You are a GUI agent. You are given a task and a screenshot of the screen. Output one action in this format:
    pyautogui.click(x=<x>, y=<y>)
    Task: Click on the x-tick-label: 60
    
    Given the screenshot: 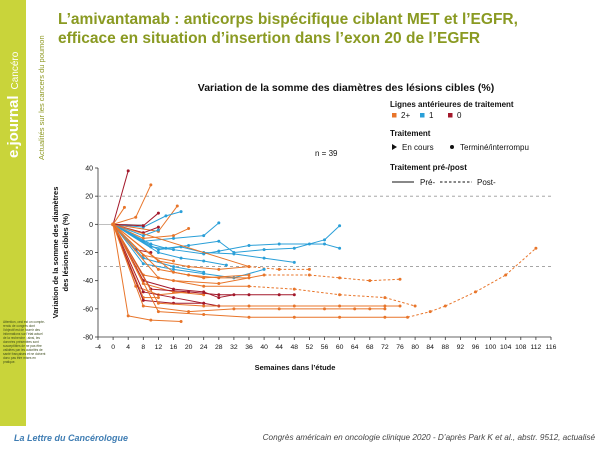 What is the action you would take?
    pyautogui.click(x=340, y=347)
    